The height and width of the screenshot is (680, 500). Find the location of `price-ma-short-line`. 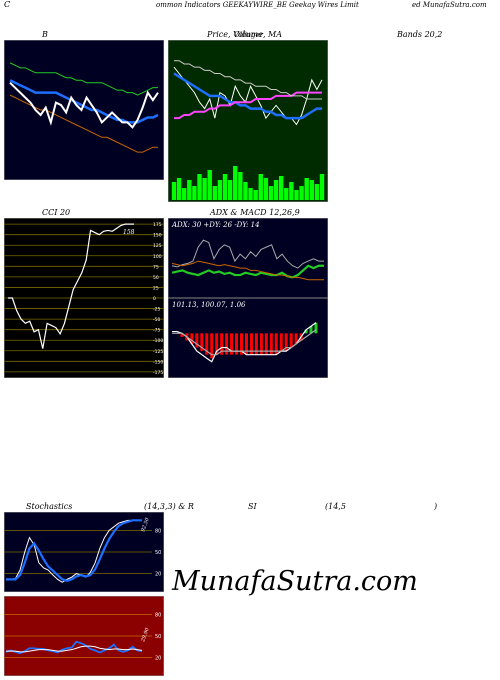

price-ma-short-line is located at coordinates (247, 96).